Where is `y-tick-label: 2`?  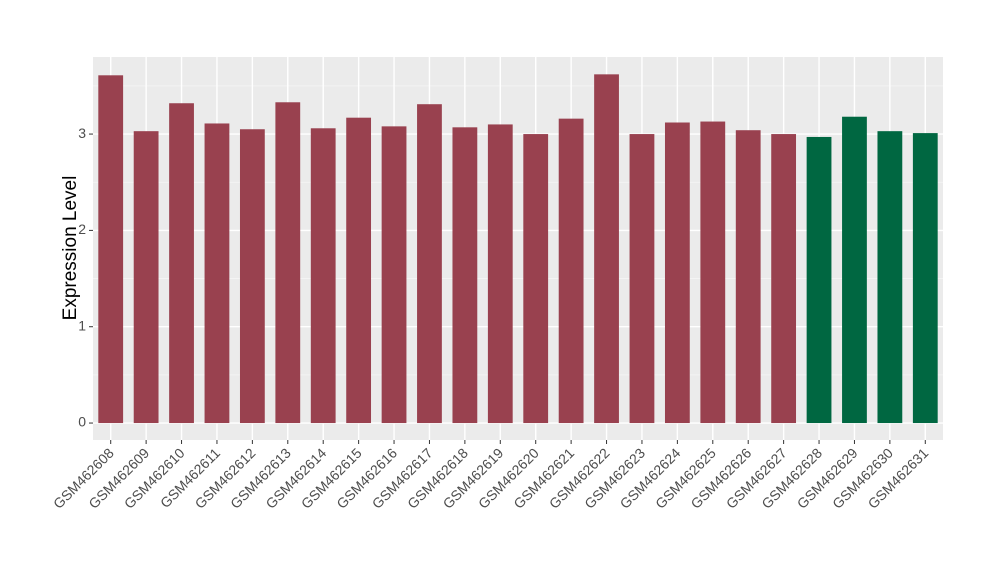
y-tick-label: 2 is located at coordinates (82, 229).